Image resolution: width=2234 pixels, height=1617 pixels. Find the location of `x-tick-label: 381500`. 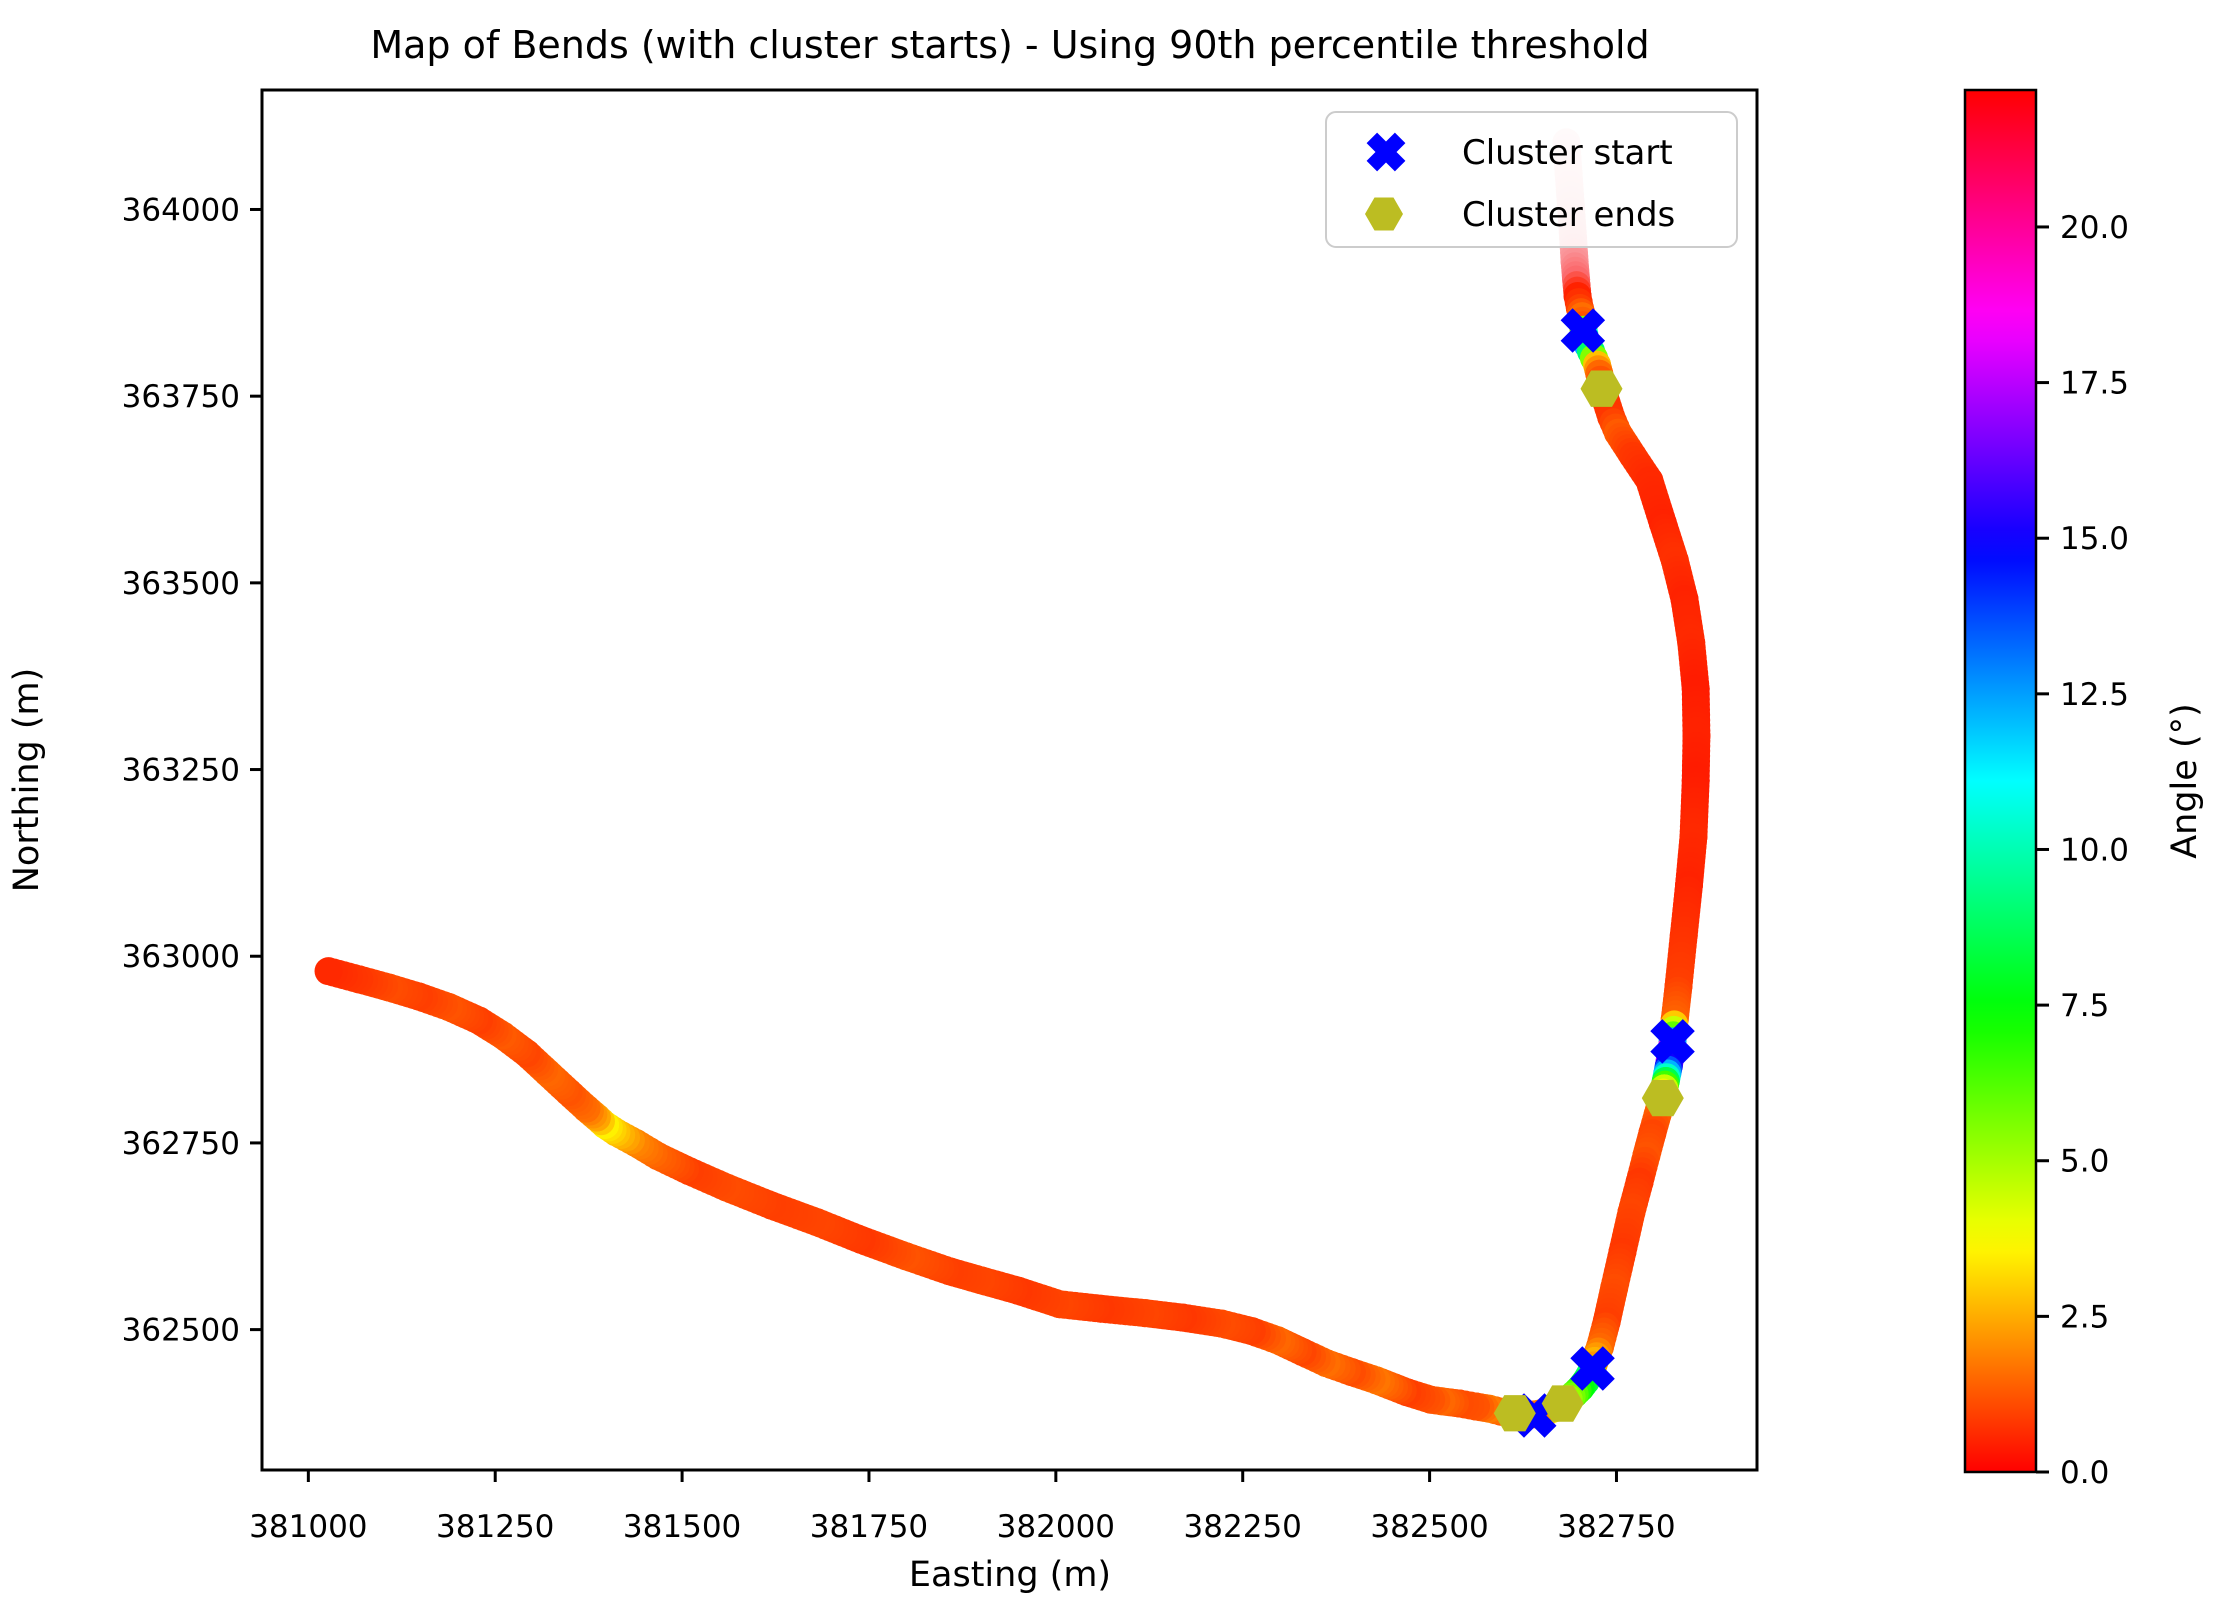

x-tick-label: 381500 is located at coordinates (682, 1527).